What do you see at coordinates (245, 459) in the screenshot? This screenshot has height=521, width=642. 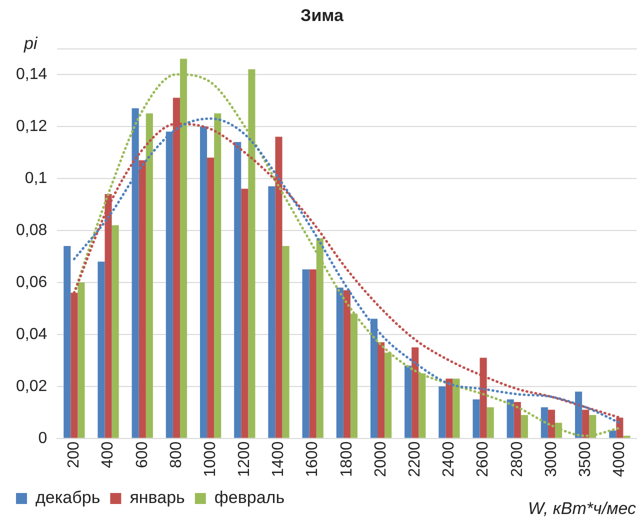 I see `x-tick-label: 1200` at bounding box center [245, 459].